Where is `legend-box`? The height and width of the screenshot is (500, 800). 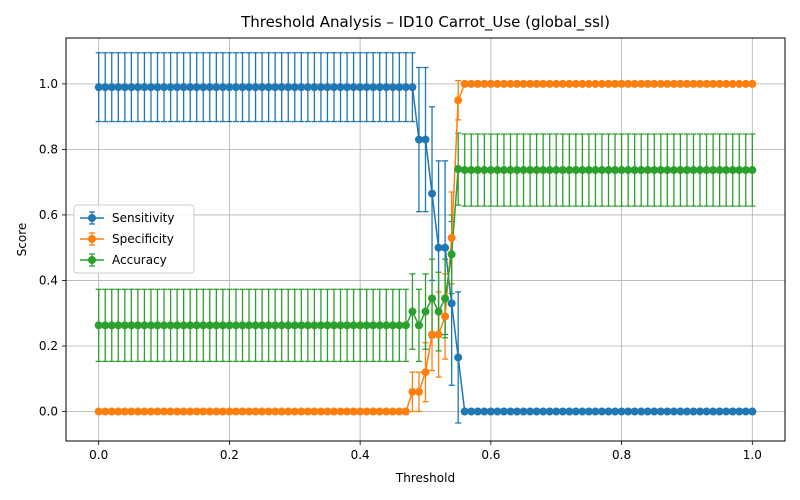
legend-box is located at coordinates (134, 239).